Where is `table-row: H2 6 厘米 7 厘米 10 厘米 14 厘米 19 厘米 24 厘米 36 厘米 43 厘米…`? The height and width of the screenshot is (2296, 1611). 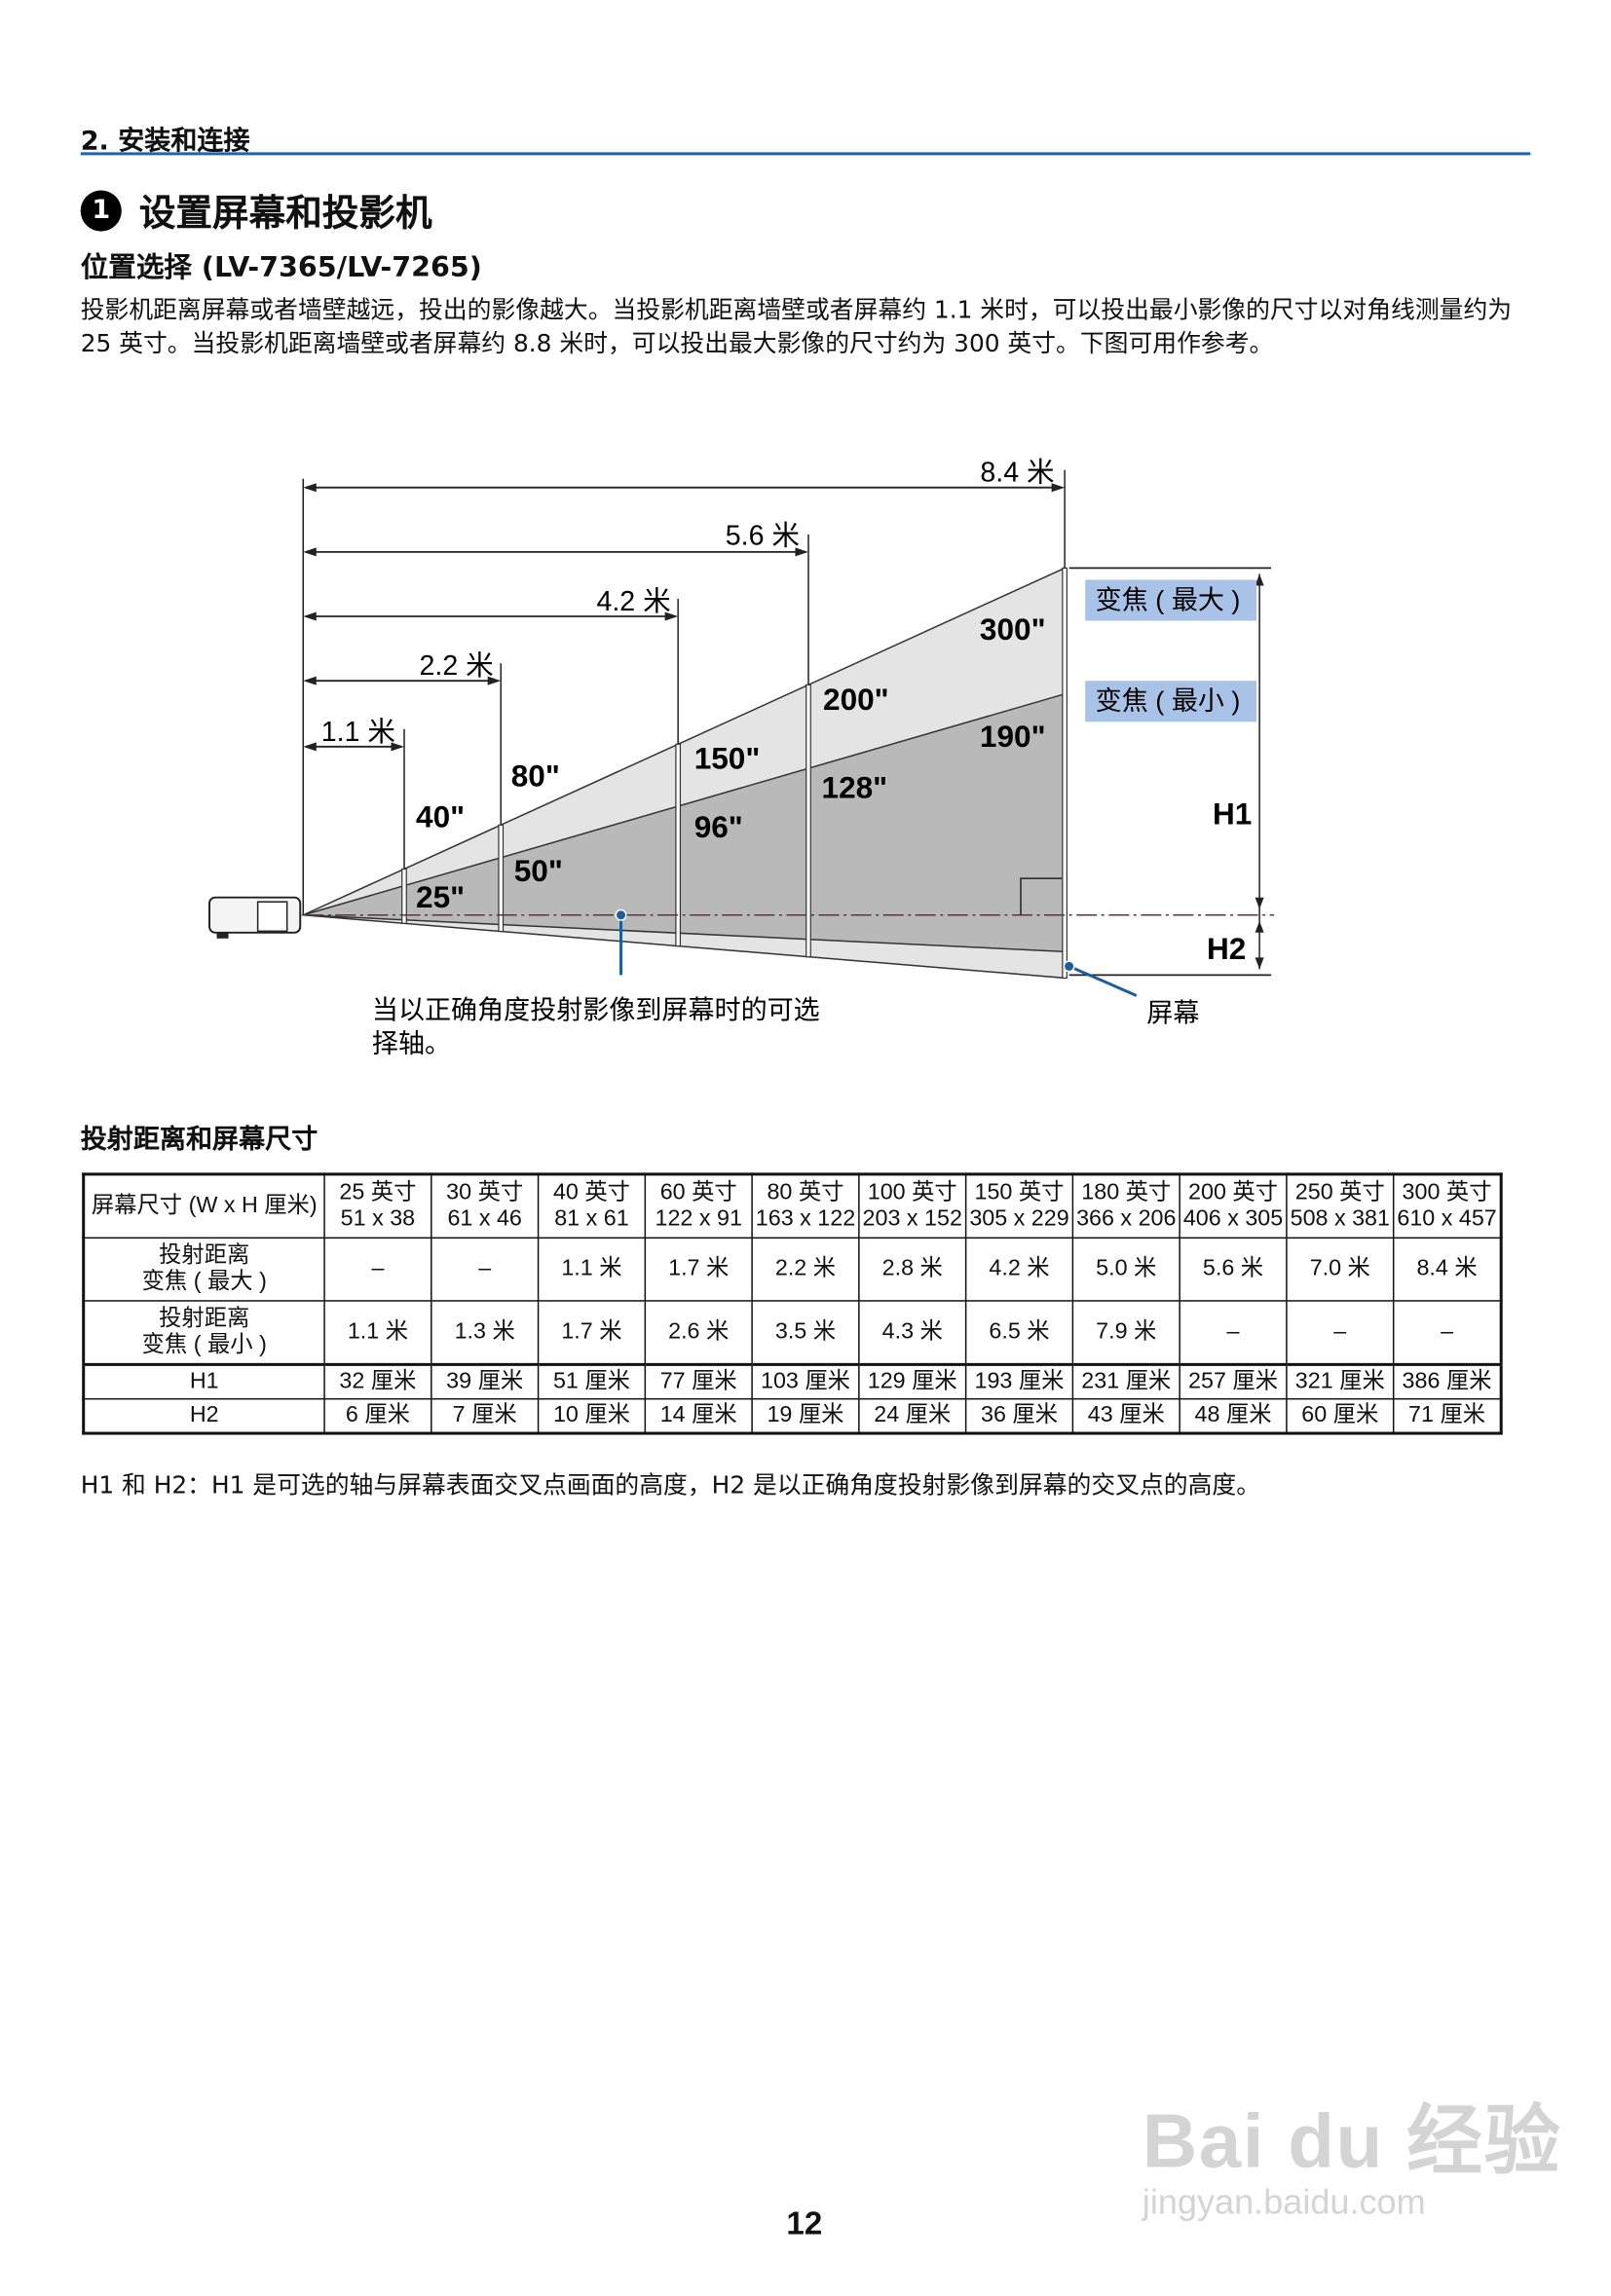 table-row: H2 6 厘米 7 厘米 10 厘米 14 厘米 19 厘米 24 厘米 36 厘米 43 厘米… is located at coordinates (792, 1416).